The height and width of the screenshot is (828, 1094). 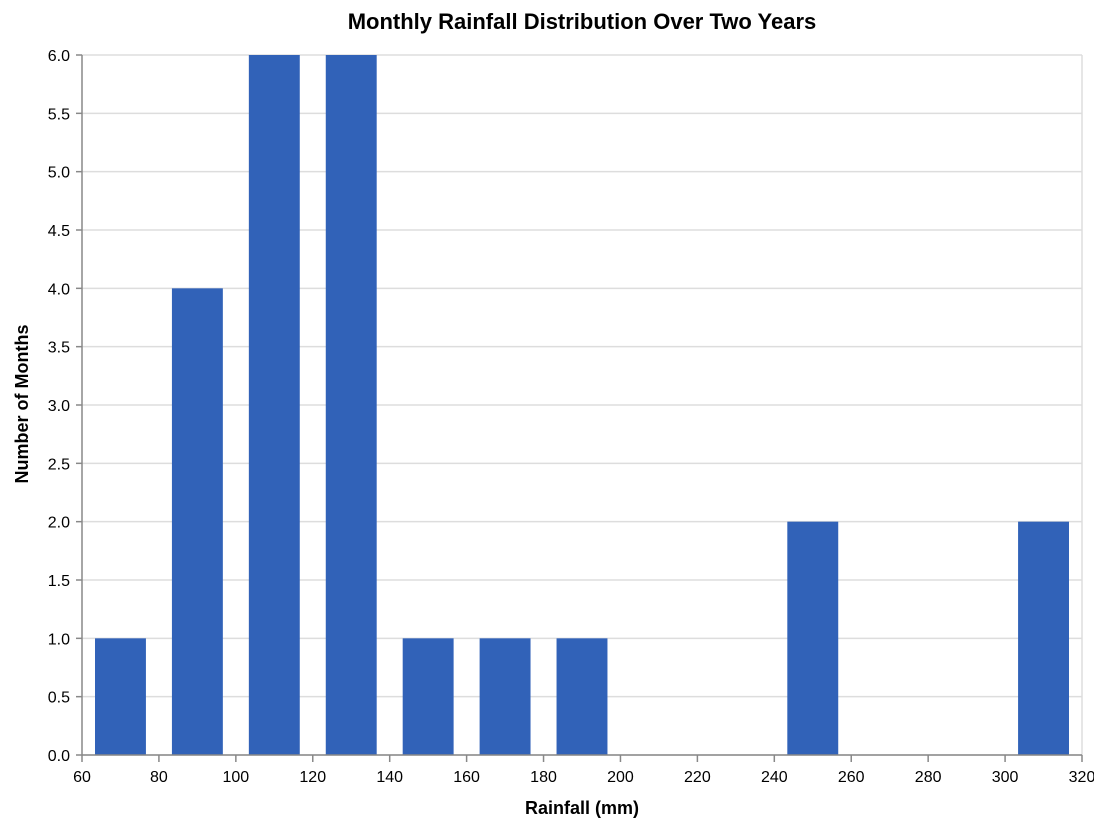 What do you see at coordinates (312, 777) in the screenshot?
I see `x-tick-label: 120` at bounding box center [312, 777].